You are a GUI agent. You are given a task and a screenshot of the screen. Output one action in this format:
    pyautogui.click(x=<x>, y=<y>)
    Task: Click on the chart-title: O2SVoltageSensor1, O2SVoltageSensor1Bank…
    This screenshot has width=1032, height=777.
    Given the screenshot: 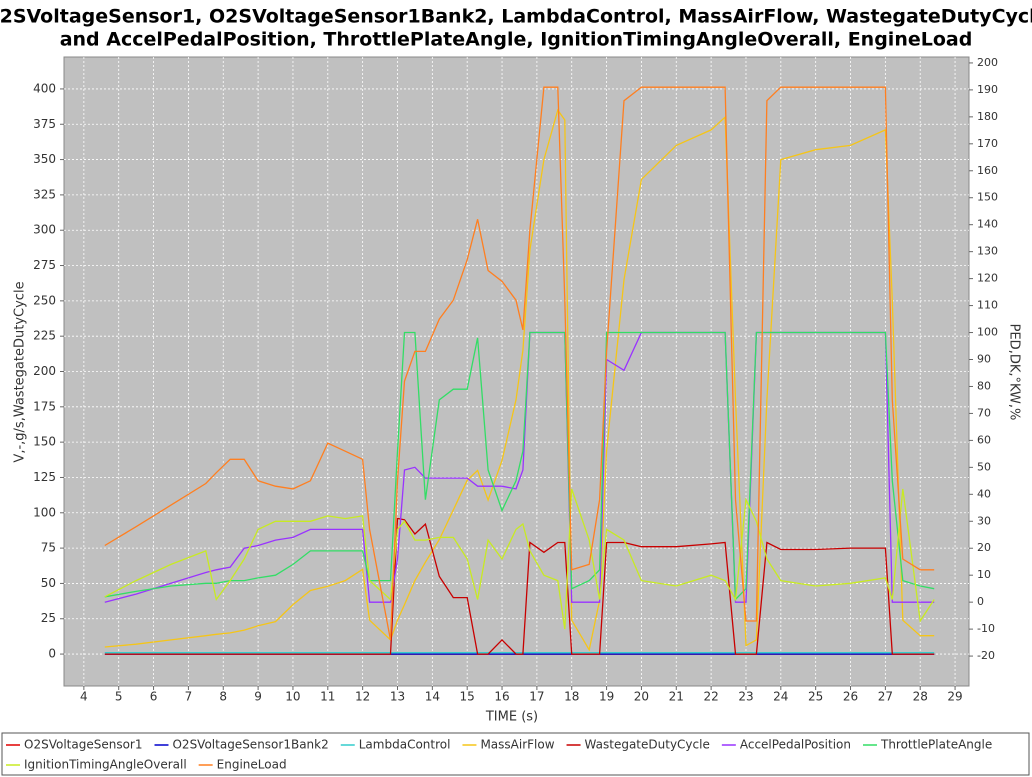 What is the action you would take?
    pyautogui.click(x=516, y=17)
    